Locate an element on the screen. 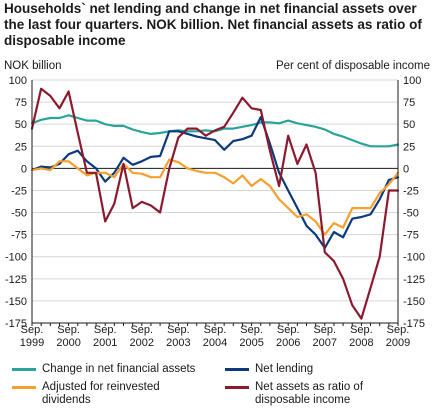 The image size is (434, 411). left-y-tick-label: -25 is located at coordinates (19, 191).